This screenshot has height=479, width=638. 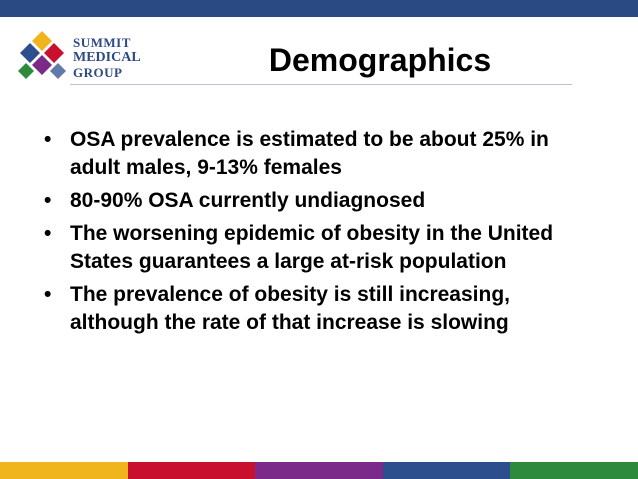 What do you see at coordinates (107, 57) in the screenshot?
I see `logo-text-medical: MEDICAL` at bounding box center [107, 57].